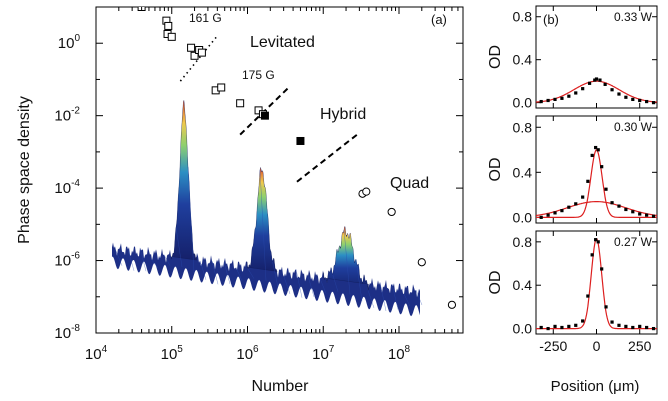 The image size is (668, 401). What do you see at coordinates (409, 183) in the screenshot?
I see `region-label-quad: Quad` at bounding box center [409, 183].